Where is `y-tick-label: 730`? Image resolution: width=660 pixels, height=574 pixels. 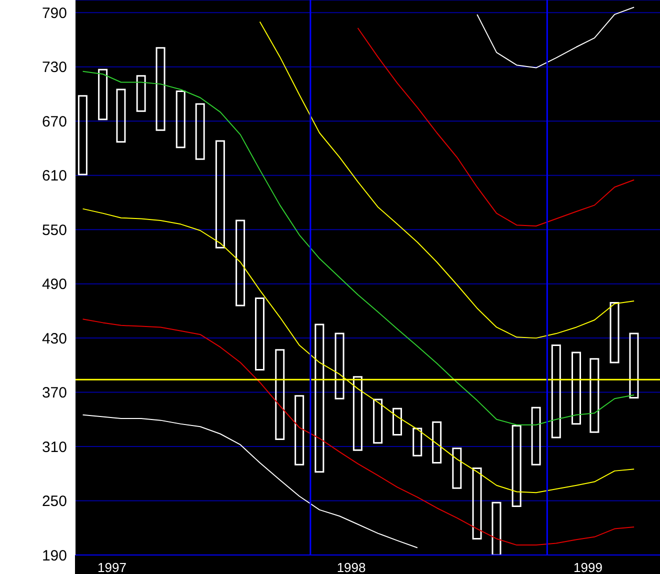 y-tick-label: 730 is located at coordinates (54, 67).